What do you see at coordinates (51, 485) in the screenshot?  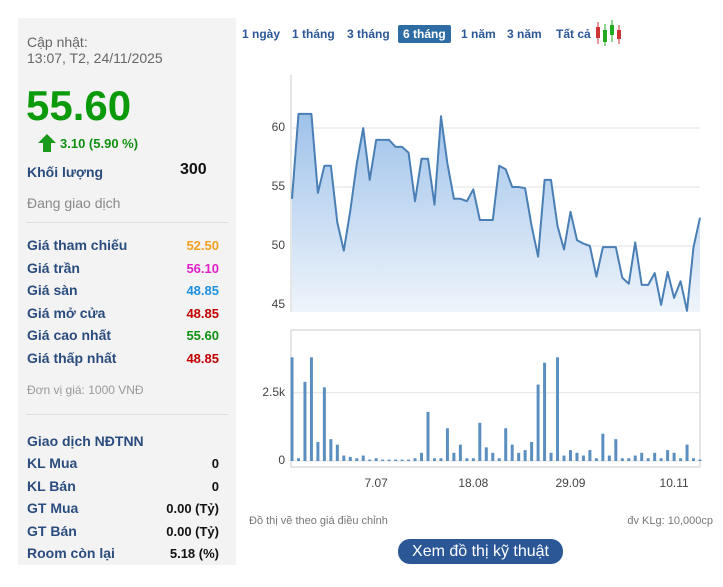 I see `foreign-label: KL Bán` at bounding box center [51, 485].